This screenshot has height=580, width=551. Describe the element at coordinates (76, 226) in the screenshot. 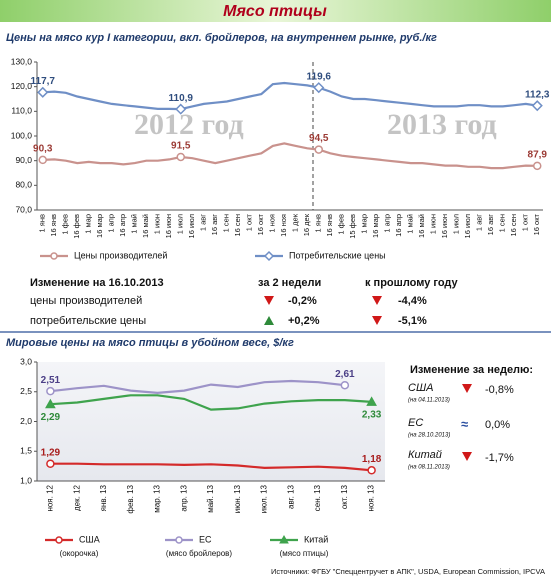

I see `x-tick-label: 16 фев` at that location.